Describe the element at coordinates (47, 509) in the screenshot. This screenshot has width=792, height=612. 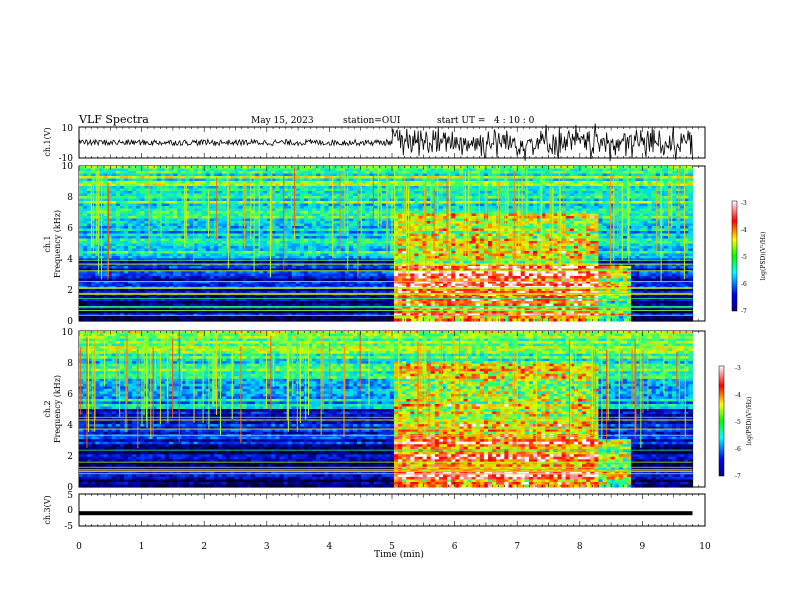
I see `ch3-waveform-ylabel: ch.3(V)` at that location.